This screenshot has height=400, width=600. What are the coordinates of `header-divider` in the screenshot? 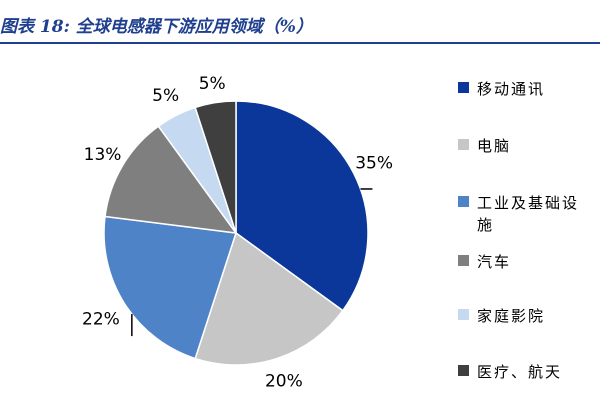 It's located at (300, 43).